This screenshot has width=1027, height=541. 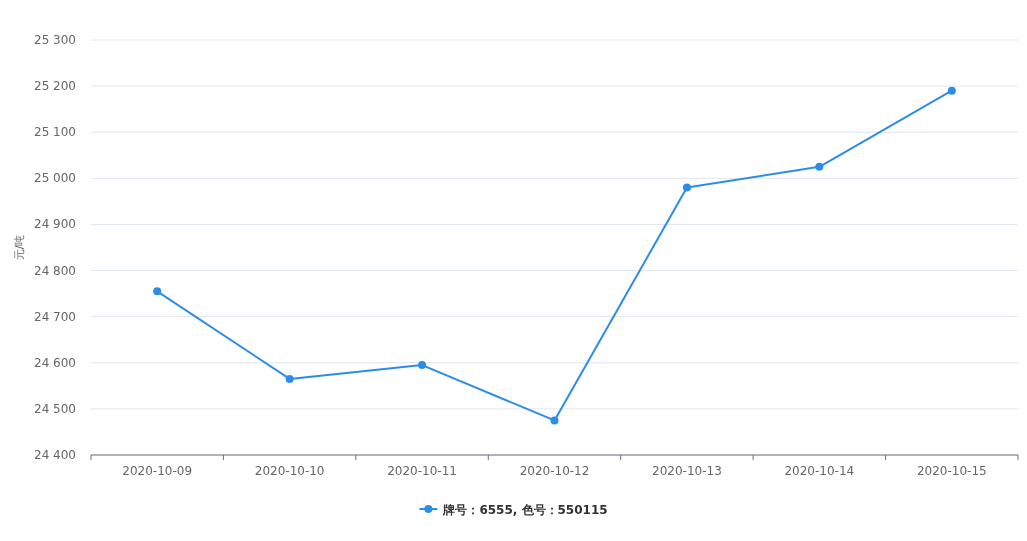 What do you see at coordinates (819, 471) in the screenshot?
I see `x-tick-label: 2020-10-14` at bounding box center [819, 471].